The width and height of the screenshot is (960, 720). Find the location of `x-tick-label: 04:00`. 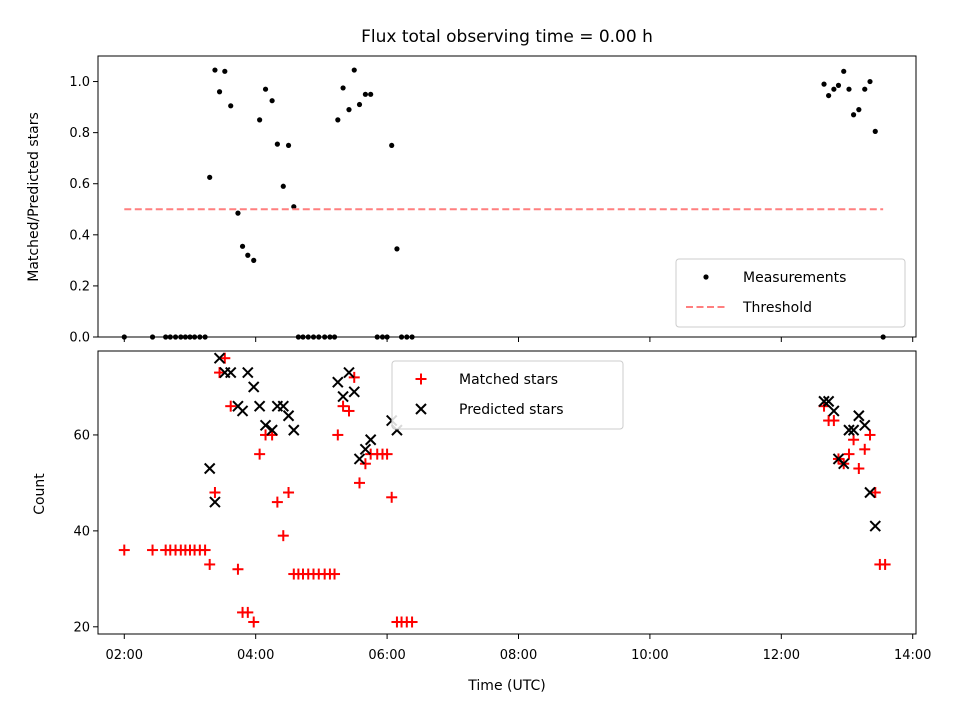

x-tick-label: 04:00 is located at coordinates (255, 655).